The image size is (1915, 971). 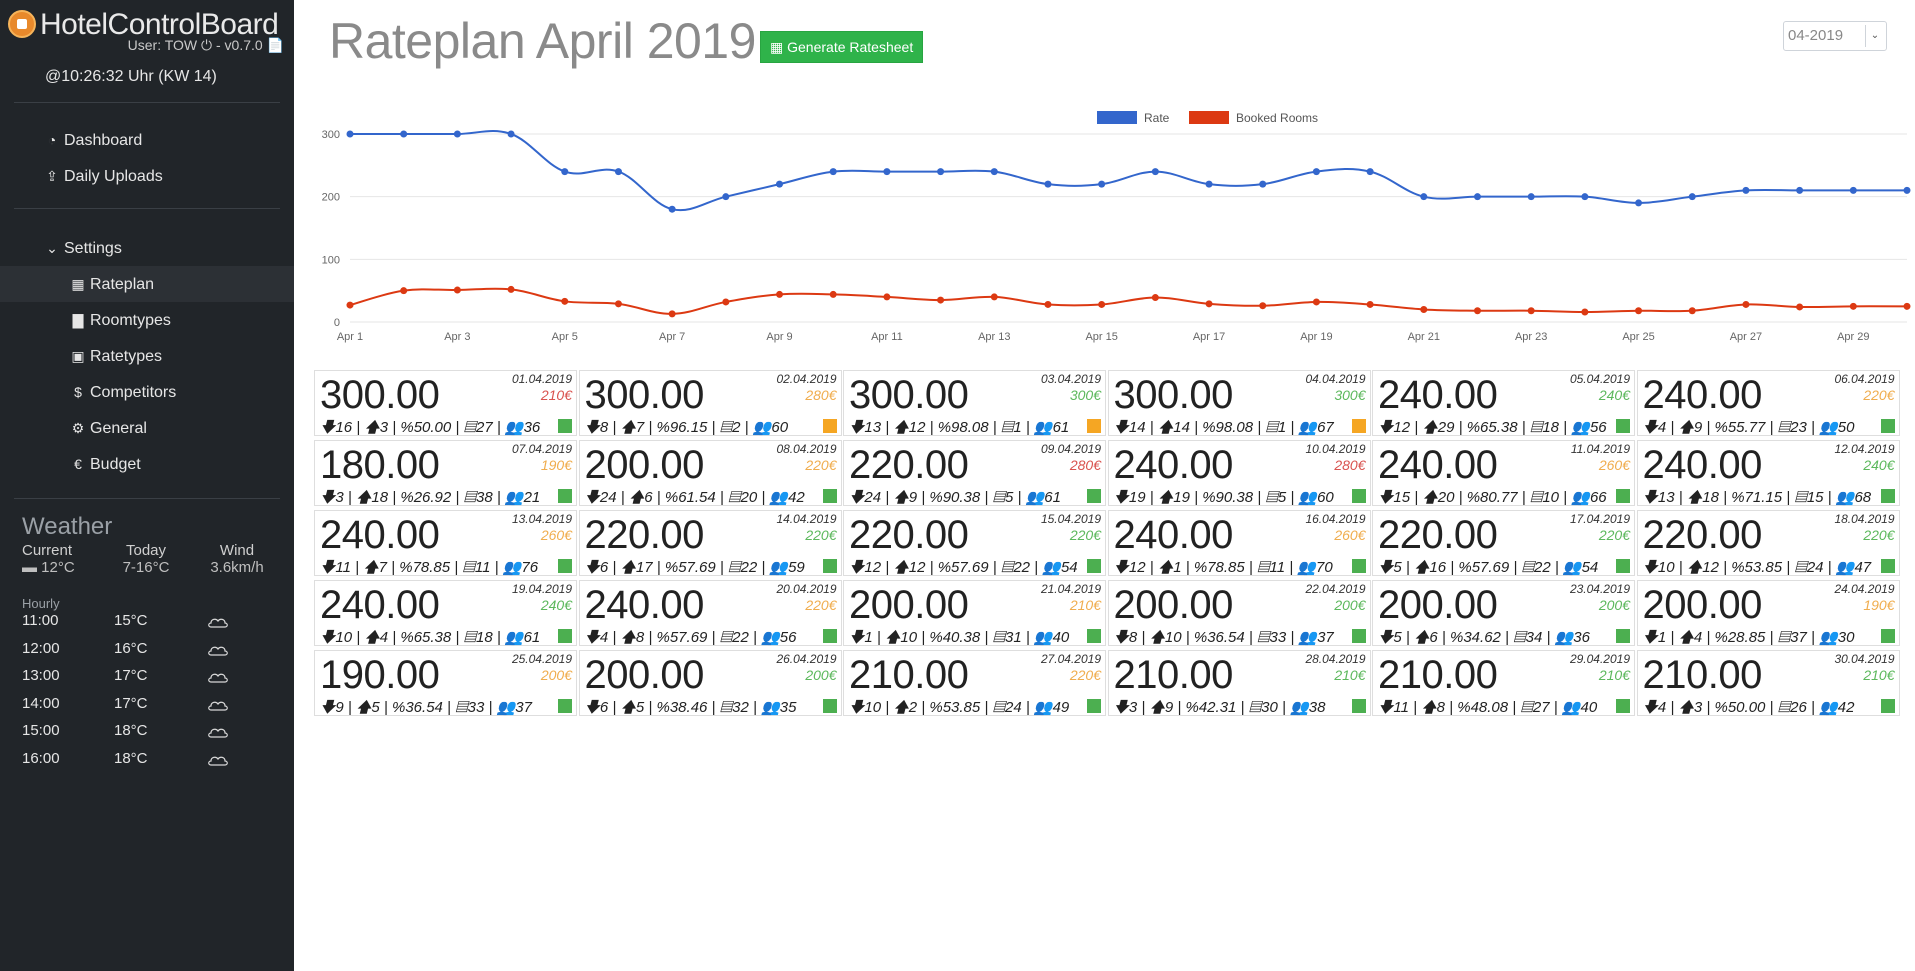 What do you see at coordinates (142, 735) in the screenshot?
I see `hourly-row: 15:00 18°C` at bounding box center [142, 735].